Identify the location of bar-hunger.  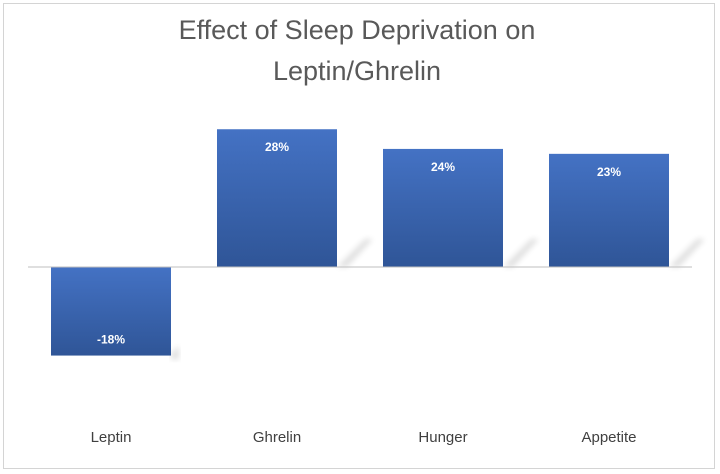
(443, 207).